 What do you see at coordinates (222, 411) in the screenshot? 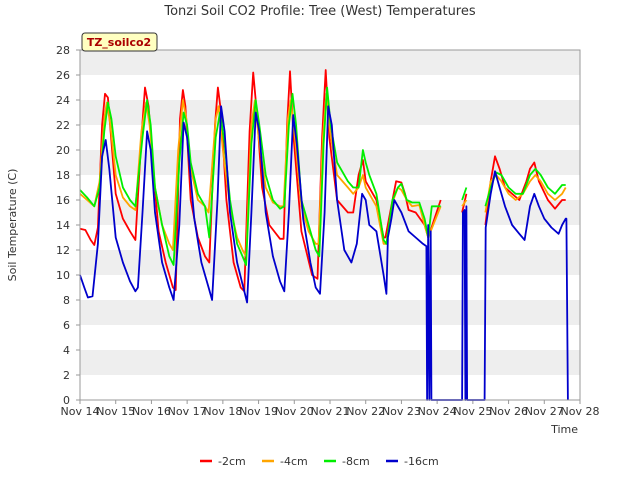
I see `x-tick-label: Nov 18` at bounding box center [222, 411].